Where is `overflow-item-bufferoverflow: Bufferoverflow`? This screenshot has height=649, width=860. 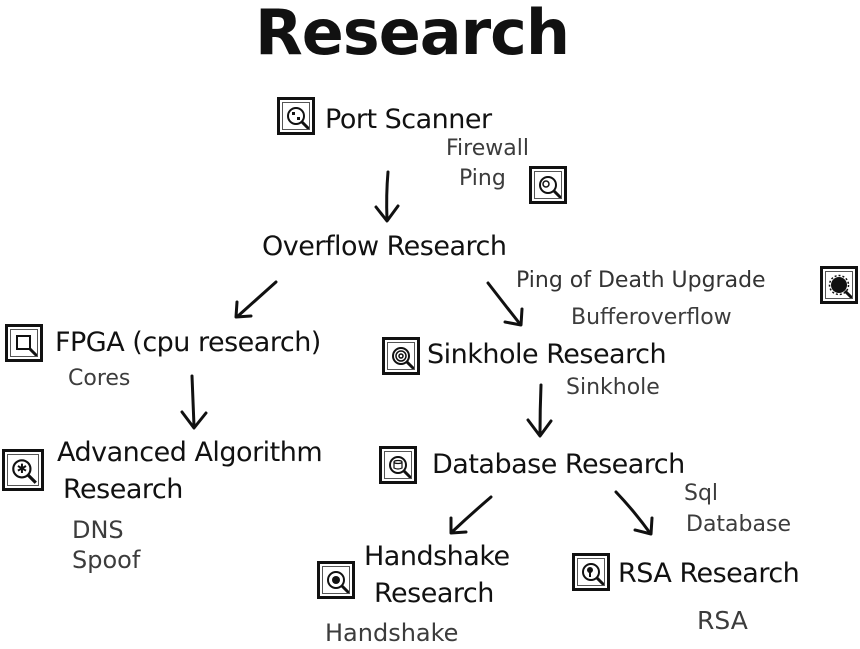 overflow-item-bufferoverflow: Bufferoverflow is located at coordinates (651, 317).